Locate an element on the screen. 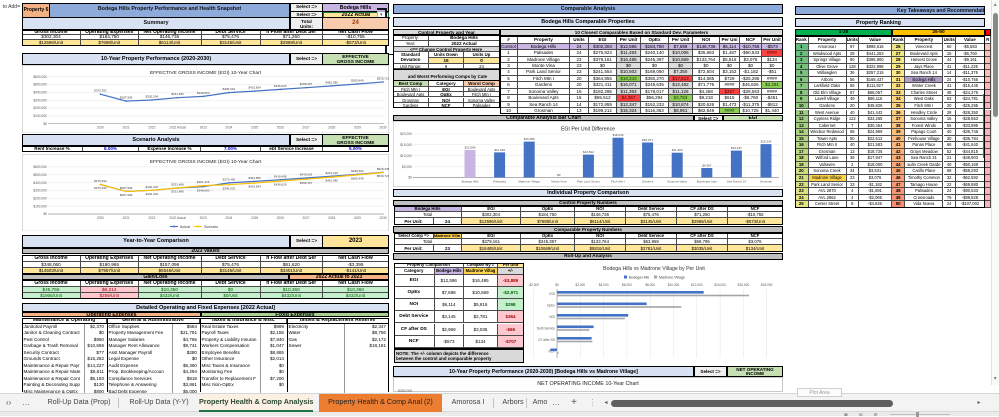 Image resolution: width=999 pixels, height=417 pixels. svg-text: $505,449 is located at coordinates (357, 80).